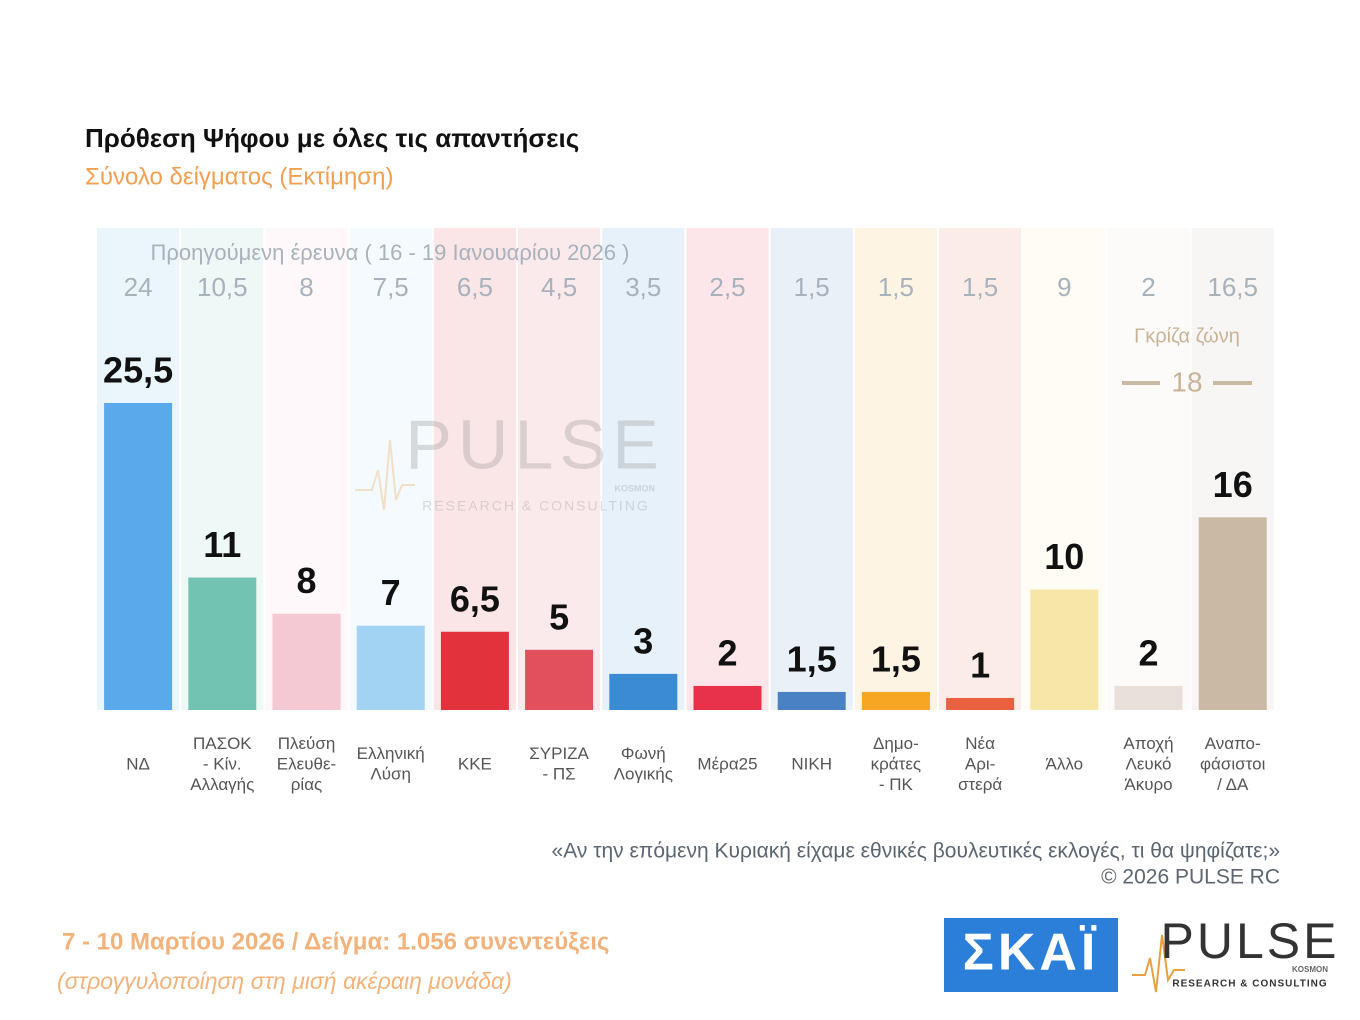  Describe the element at coordinates (1310, 969) in the screenshot. I see `pulse-logo-tag: KOSMON` at that location.